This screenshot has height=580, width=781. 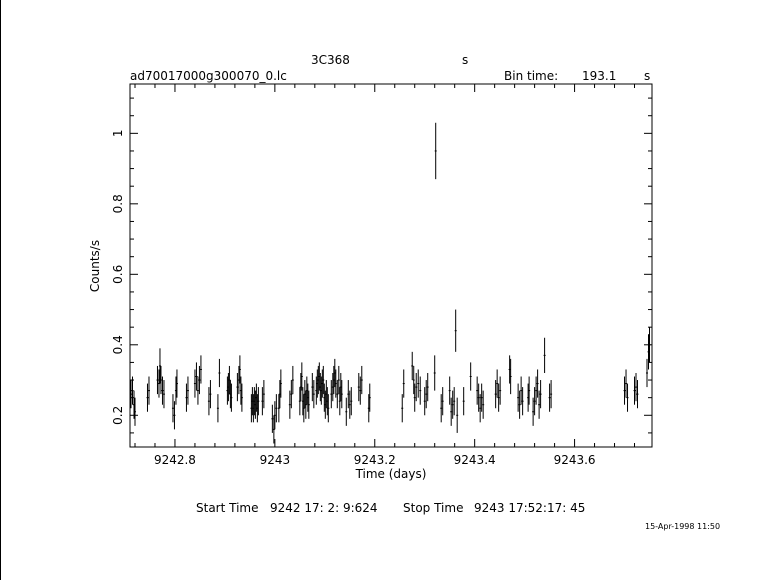 I want to click on x-tick-label: 9243.4, so click(x=475, y=460).